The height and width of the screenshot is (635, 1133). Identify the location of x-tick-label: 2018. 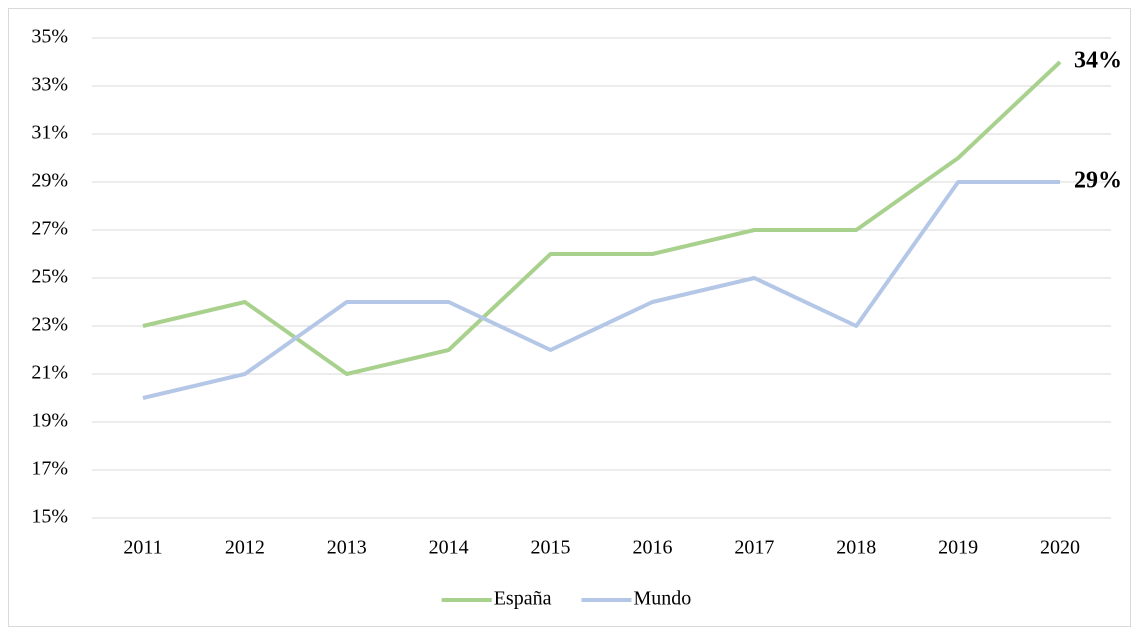
(856, 548).